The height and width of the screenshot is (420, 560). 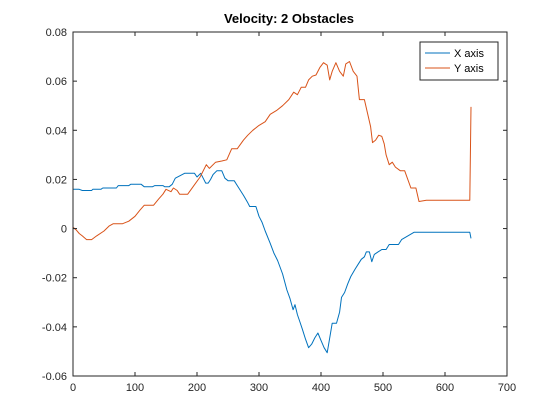 What do you see at coordinates (135, 388) in the screenshot?
I see `x-tick-label: 100` at bounding box center [135, 388].